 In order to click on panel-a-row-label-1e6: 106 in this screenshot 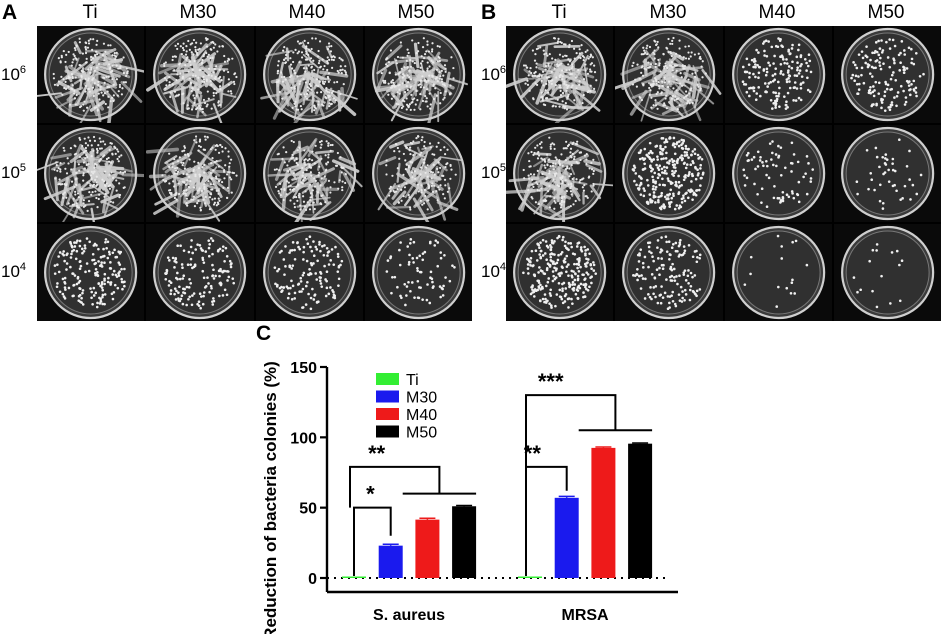, I will do `click(14, 74)`.